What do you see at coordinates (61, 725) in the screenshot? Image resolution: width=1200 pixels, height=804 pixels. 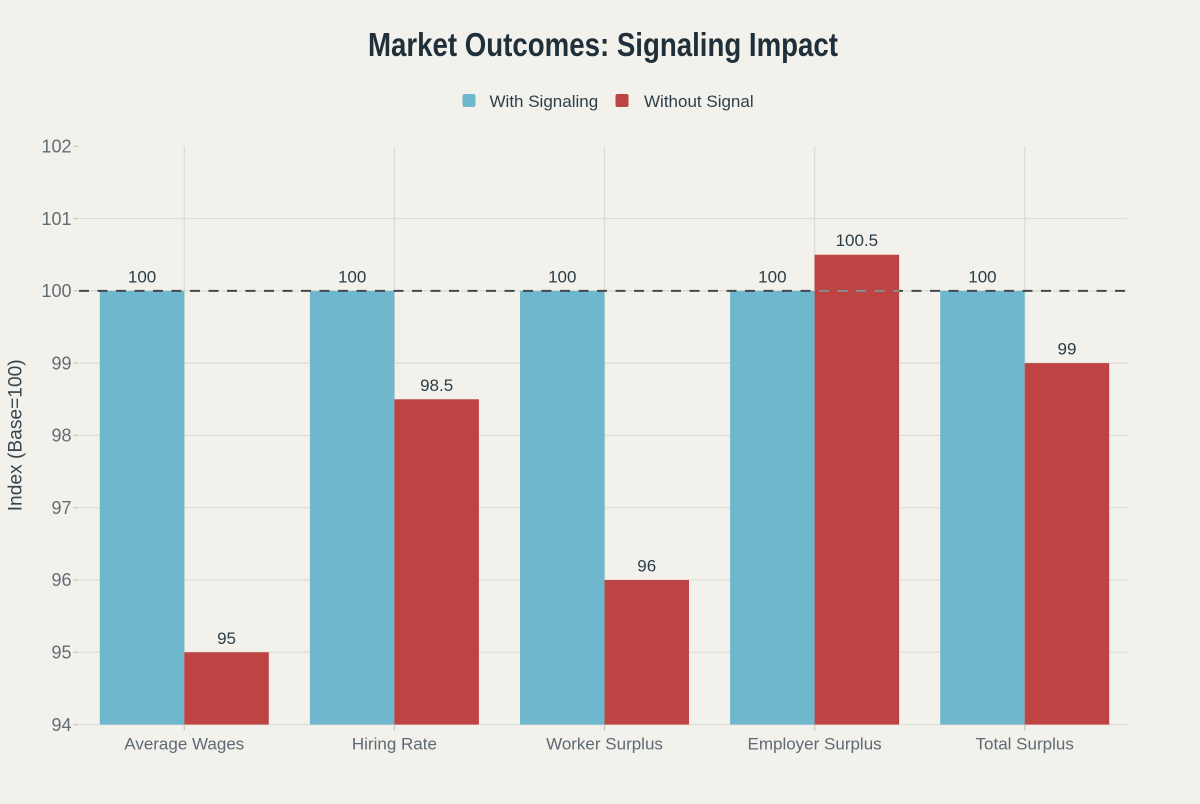 I see `svg-text: 94` at bounding box center [61, 725].